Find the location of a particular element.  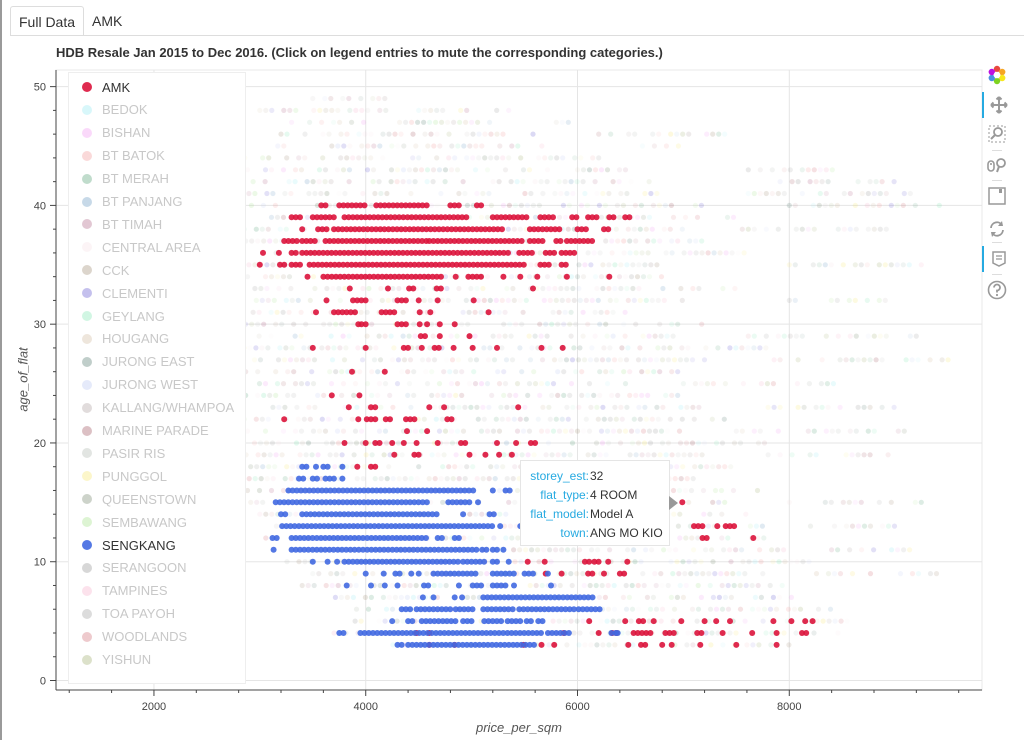

save-tool is located at coordinates (997, 196).